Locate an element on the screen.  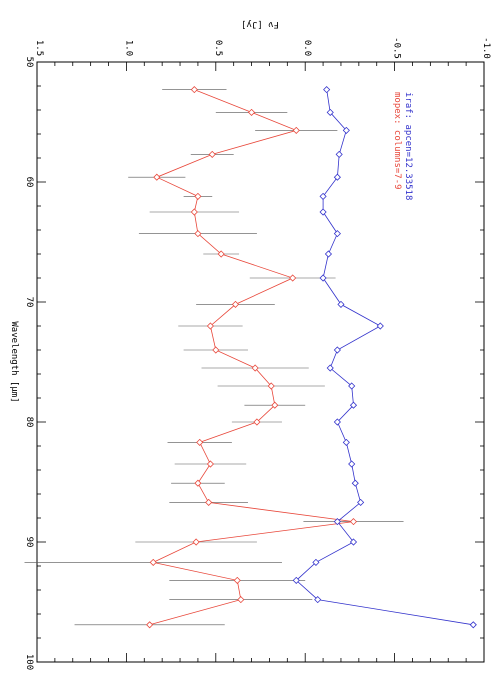
x-tick-label: 100 is located at coordinates (29, 662).